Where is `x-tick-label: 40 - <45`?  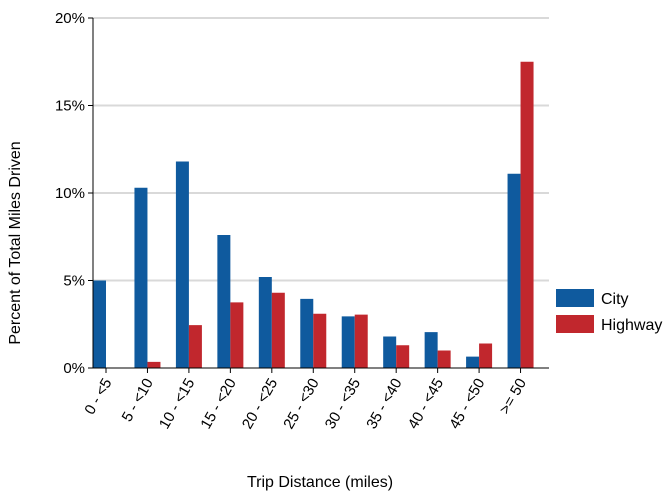
x-tick-label: 40 - <45 is located at coordinates (426, 404).